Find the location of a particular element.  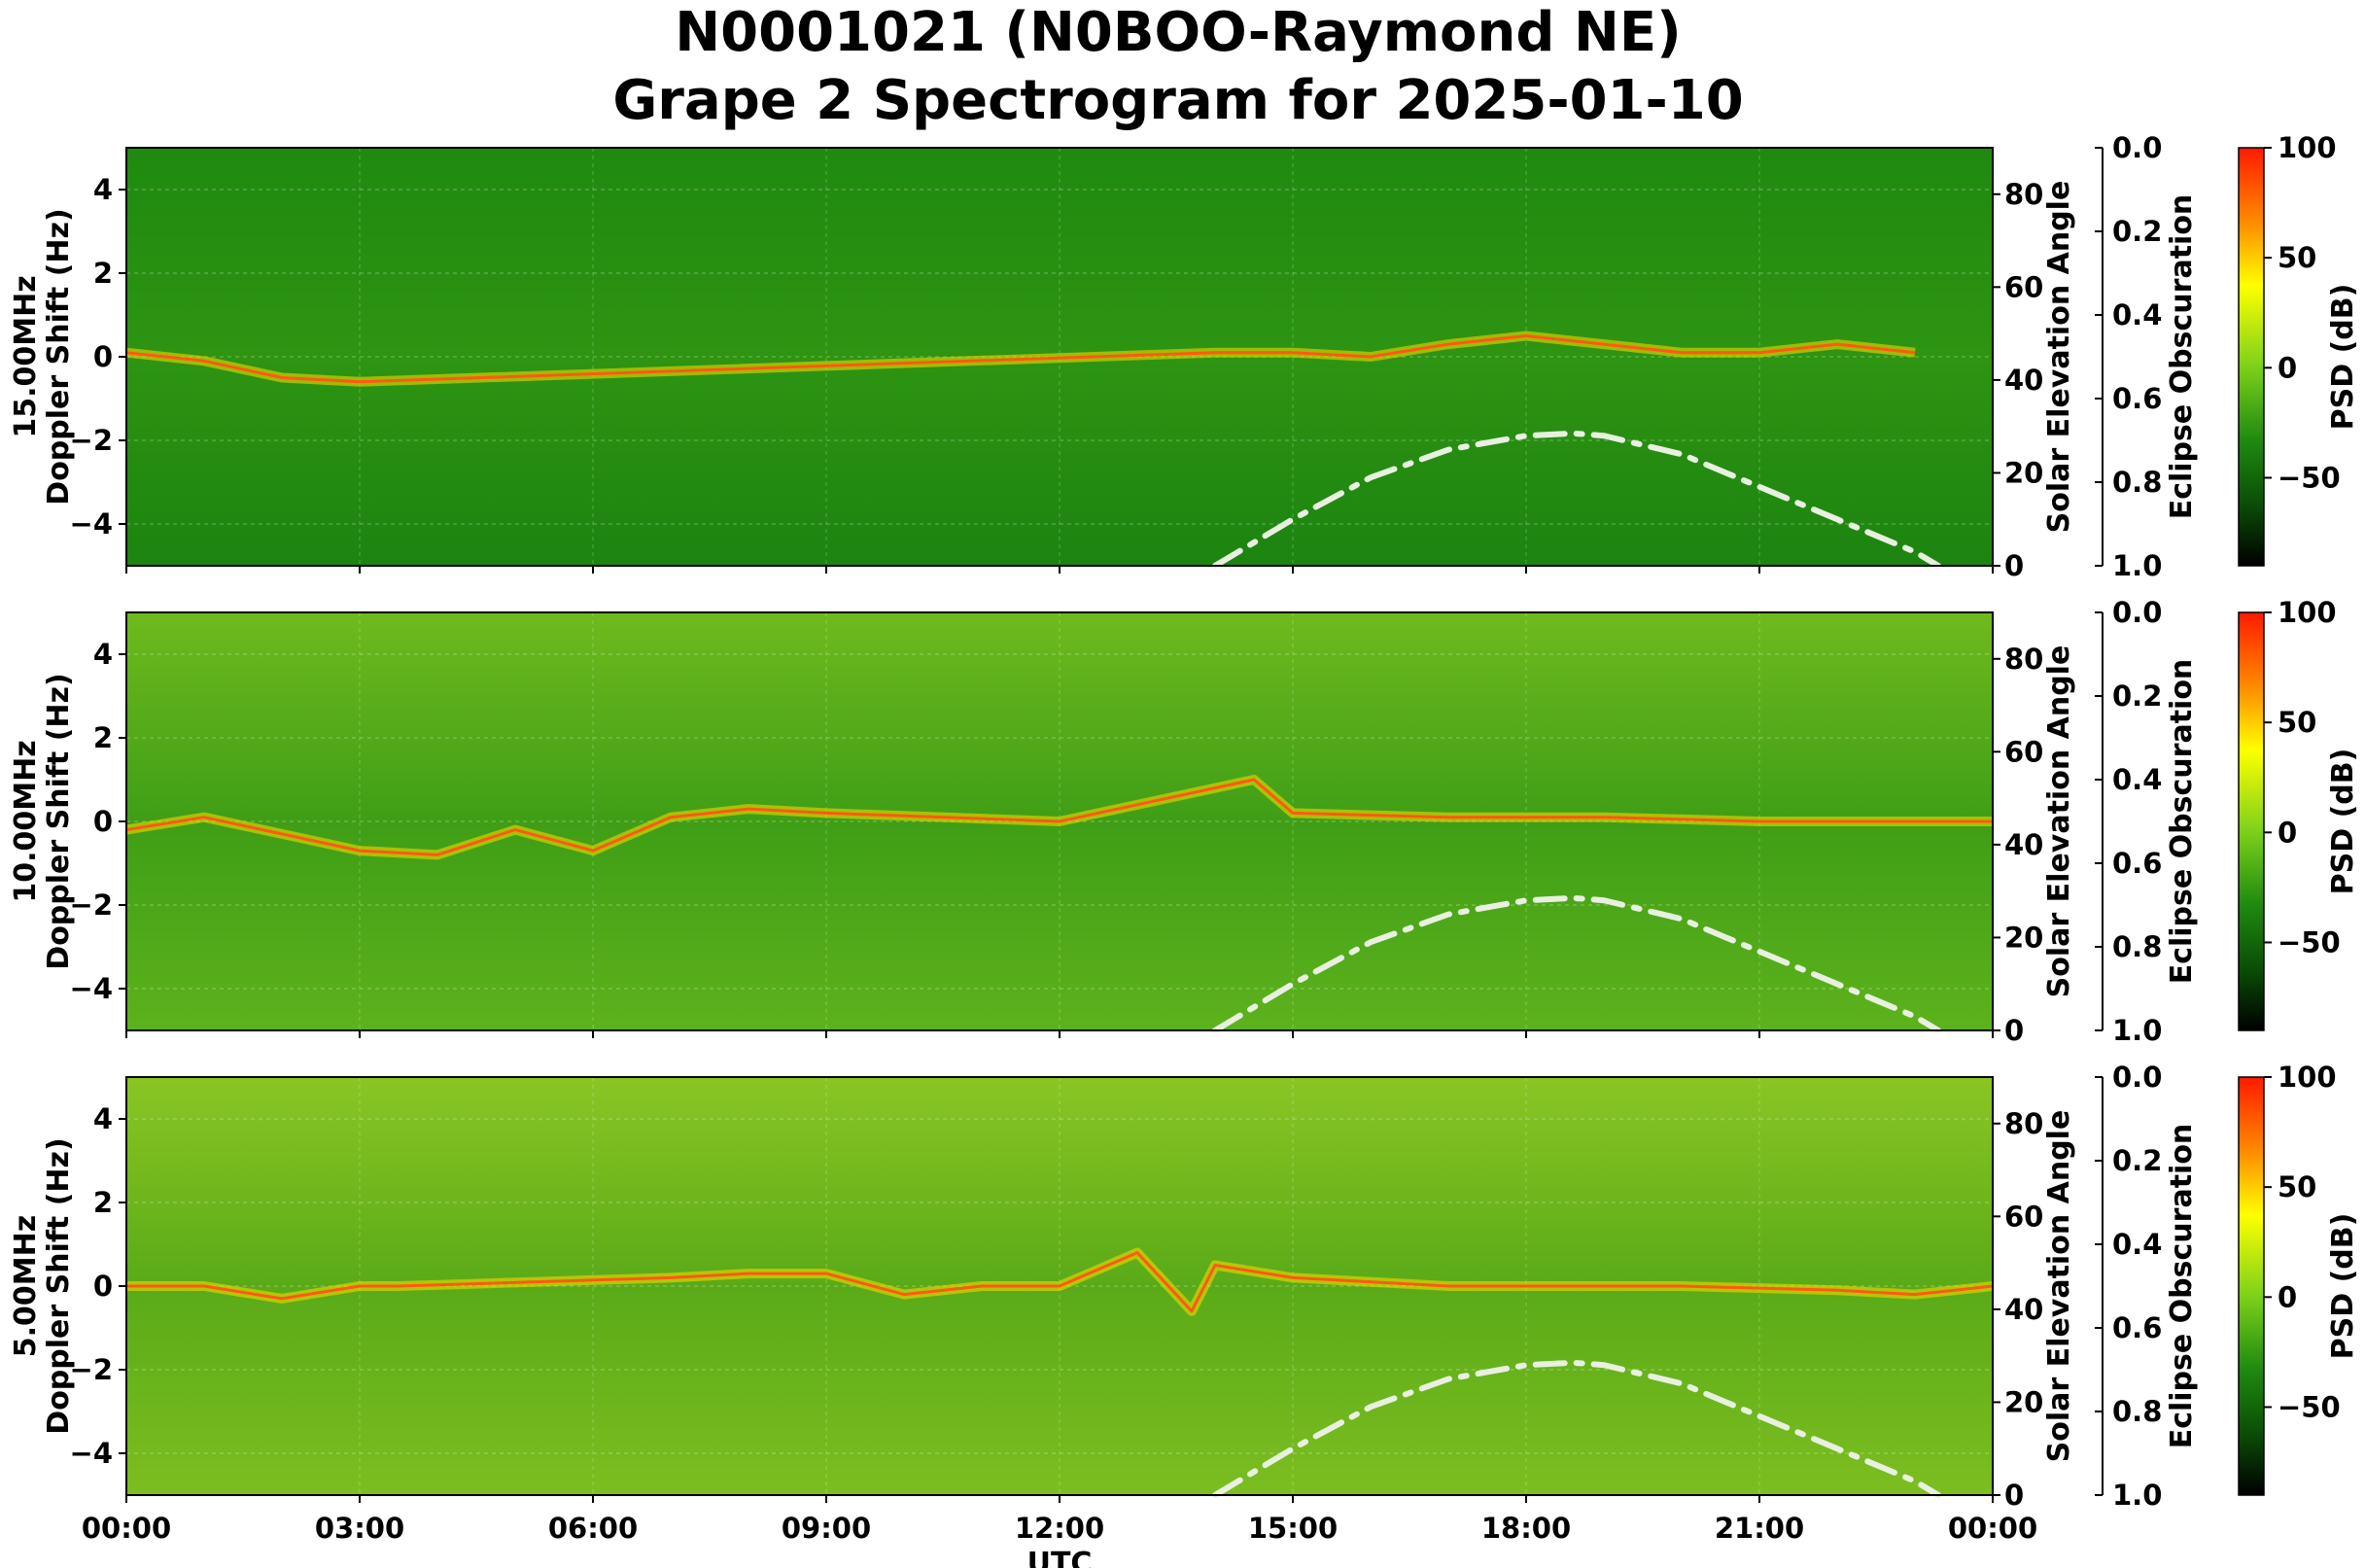

xtick-label: 15:00 is located at coordinates (1293, 1528).